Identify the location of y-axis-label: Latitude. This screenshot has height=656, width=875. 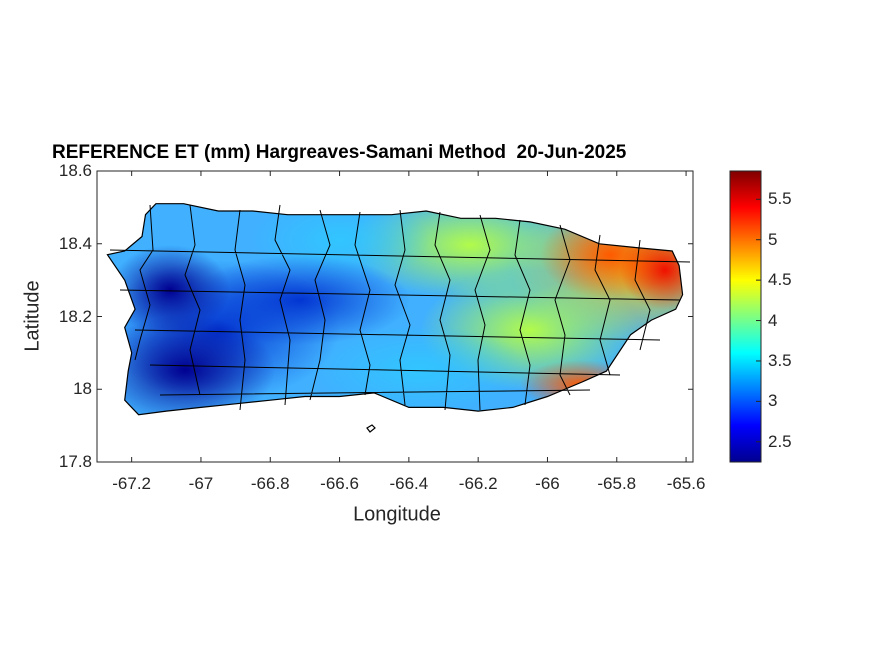
(32, 316).